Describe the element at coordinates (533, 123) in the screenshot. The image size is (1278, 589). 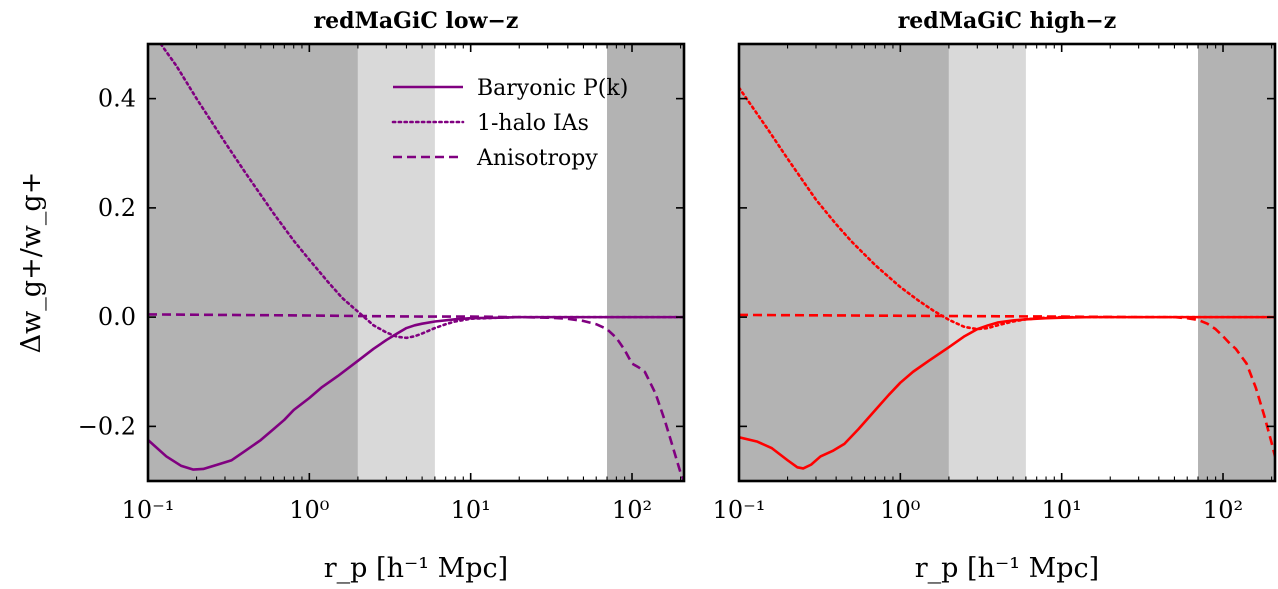
I see `legend-label: 1-halo IAs` at that location.